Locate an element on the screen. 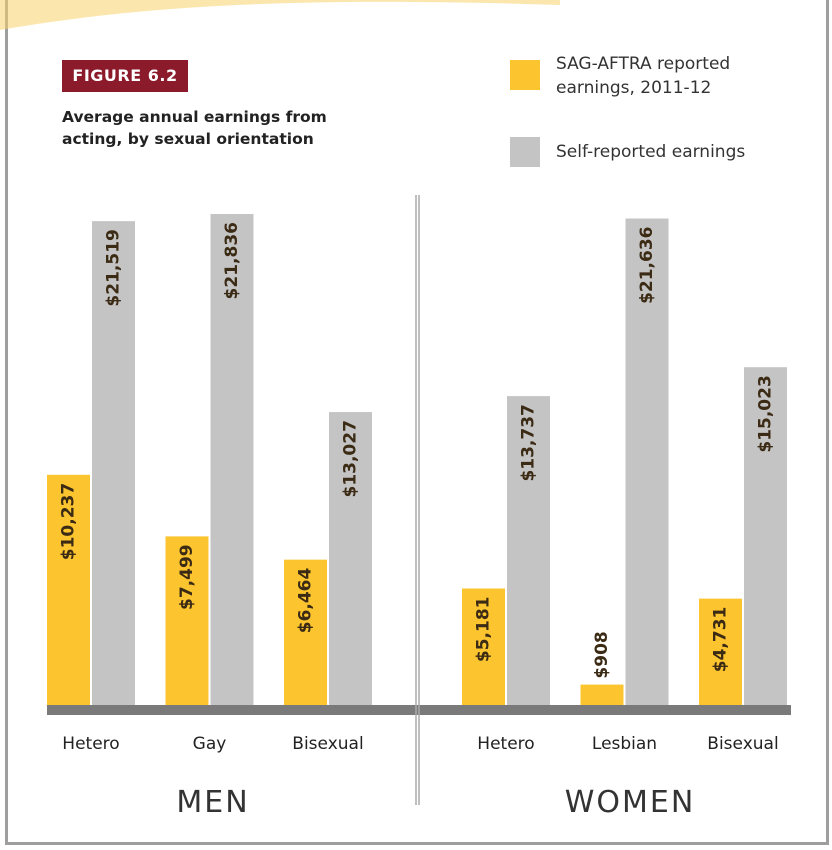  brush-decoration is located at coordinates (280, 15).